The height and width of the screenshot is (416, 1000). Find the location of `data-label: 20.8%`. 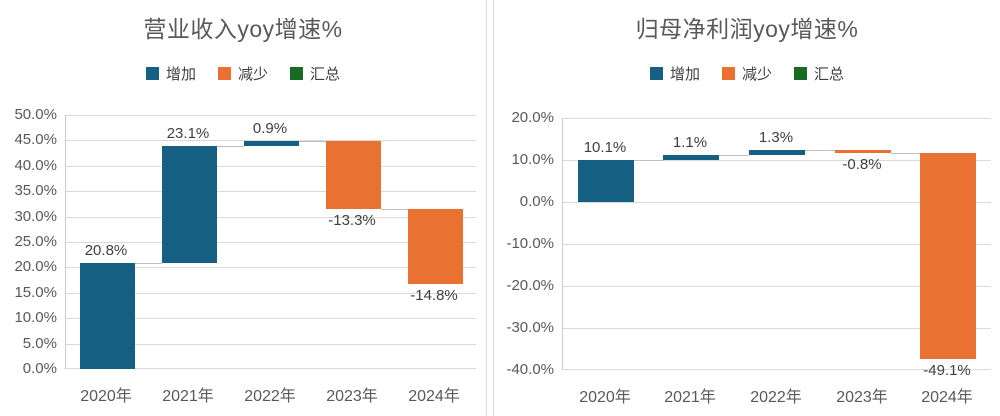

data-label: 20.8% is located at coordinates (106, 250).